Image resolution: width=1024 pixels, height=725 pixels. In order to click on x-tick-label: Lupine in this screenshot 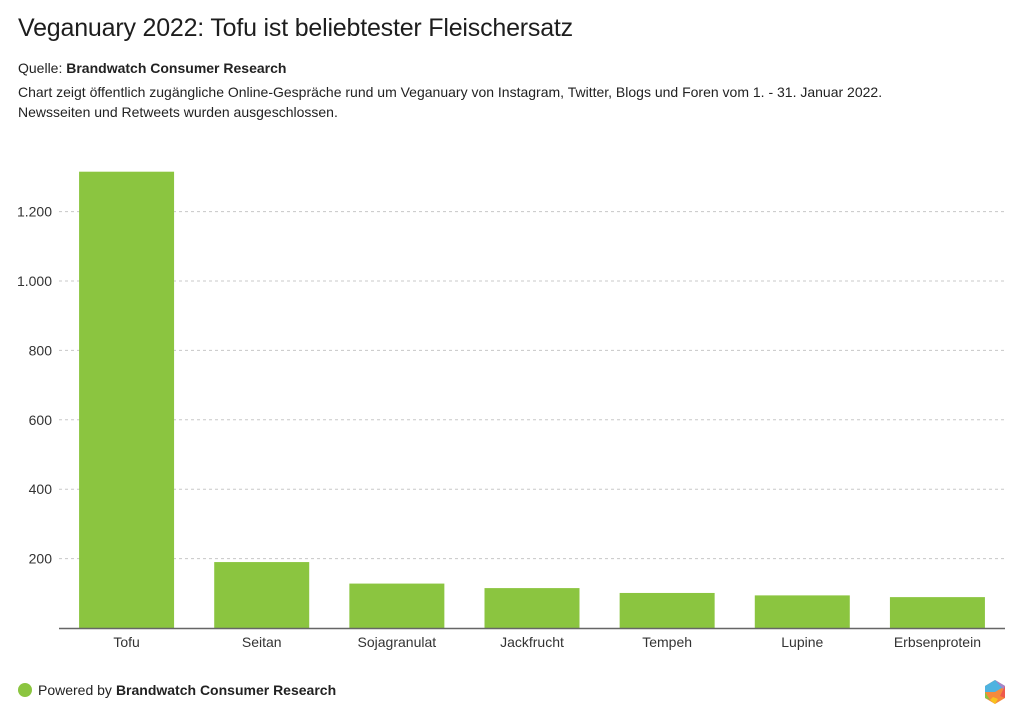, I will do `click(802, 642)`.